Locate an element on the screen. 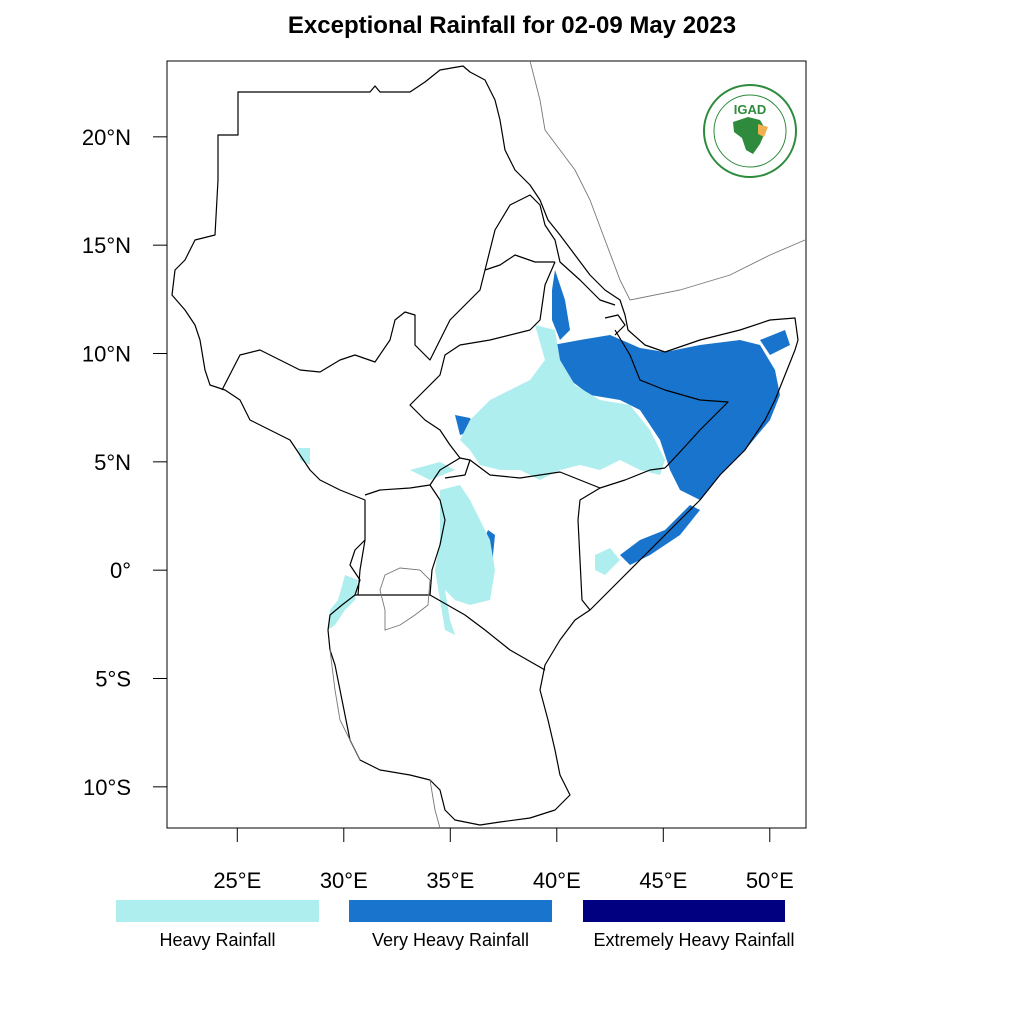  very-heavy-area-horn is located at coordinates (666, 417).